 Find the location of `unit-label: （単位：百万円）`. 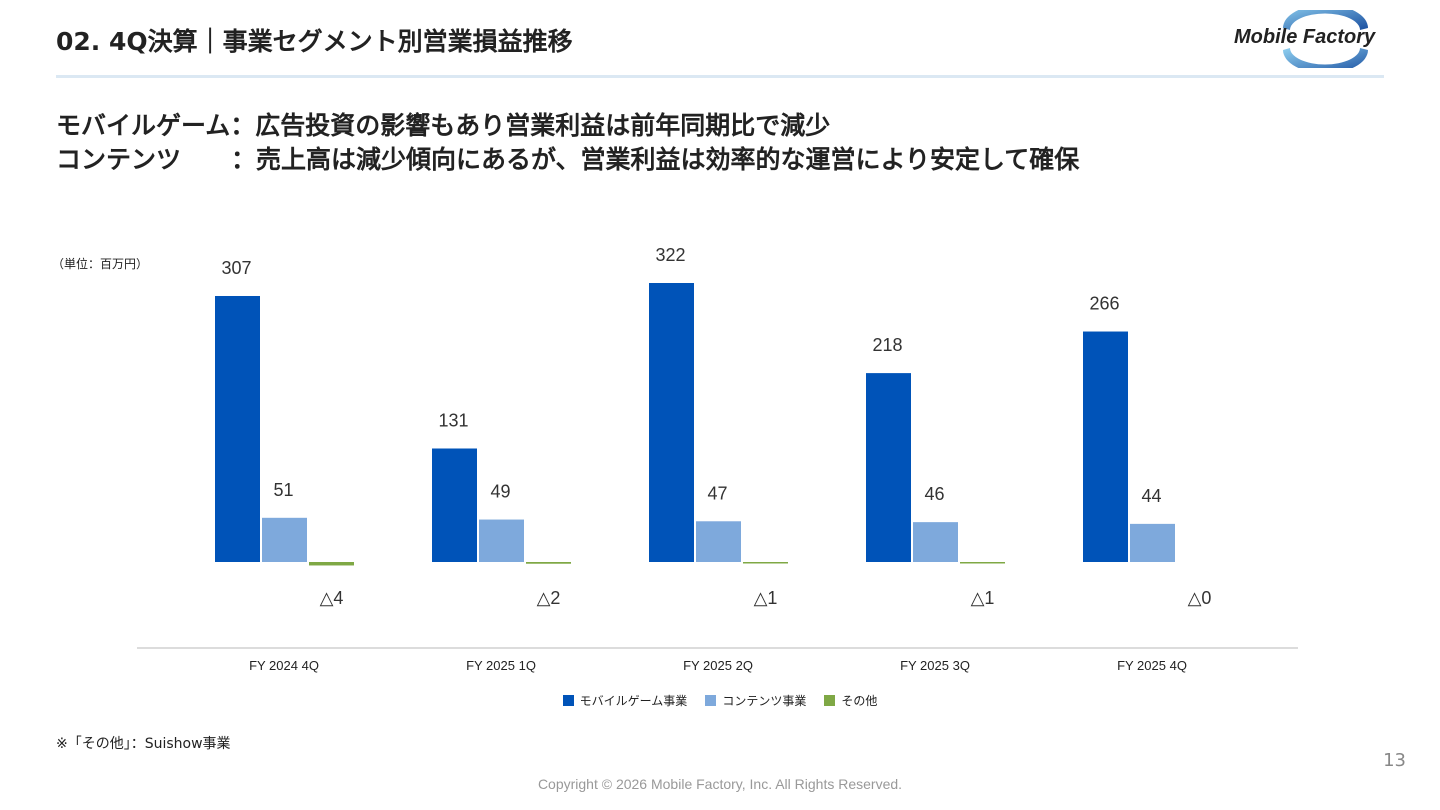

unit-label: （単位：百万円） is located at coordinates (100, 264).